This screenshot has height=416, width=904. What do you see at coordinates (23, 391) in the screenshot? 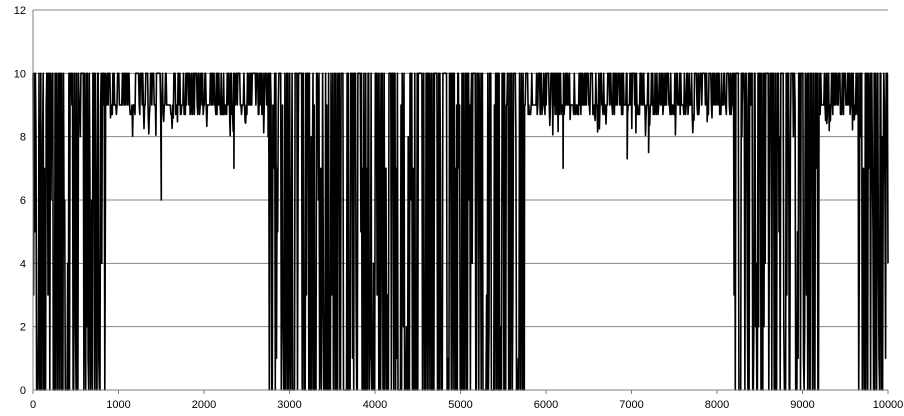
I see `y-tick-label-0: 0` at bounding box center [23, 391].